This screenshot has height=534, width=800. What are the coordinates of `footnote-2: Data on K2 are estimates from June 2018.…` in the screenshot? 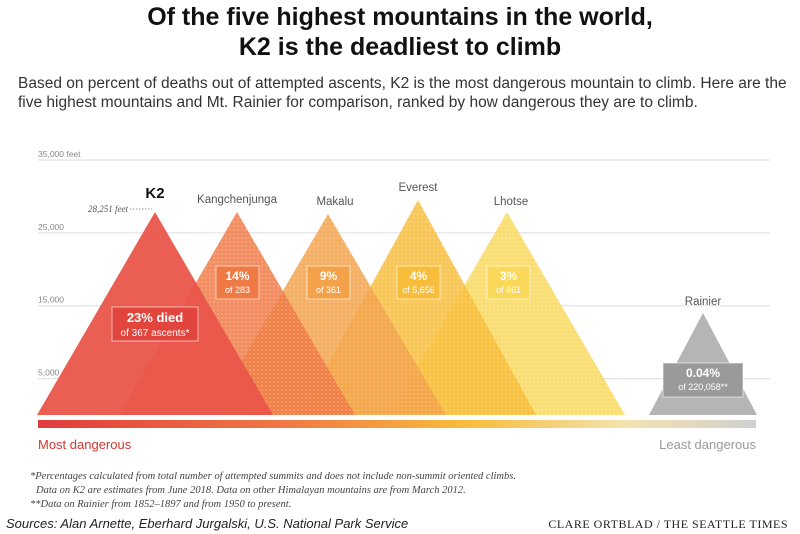 It's located at (251, 490).